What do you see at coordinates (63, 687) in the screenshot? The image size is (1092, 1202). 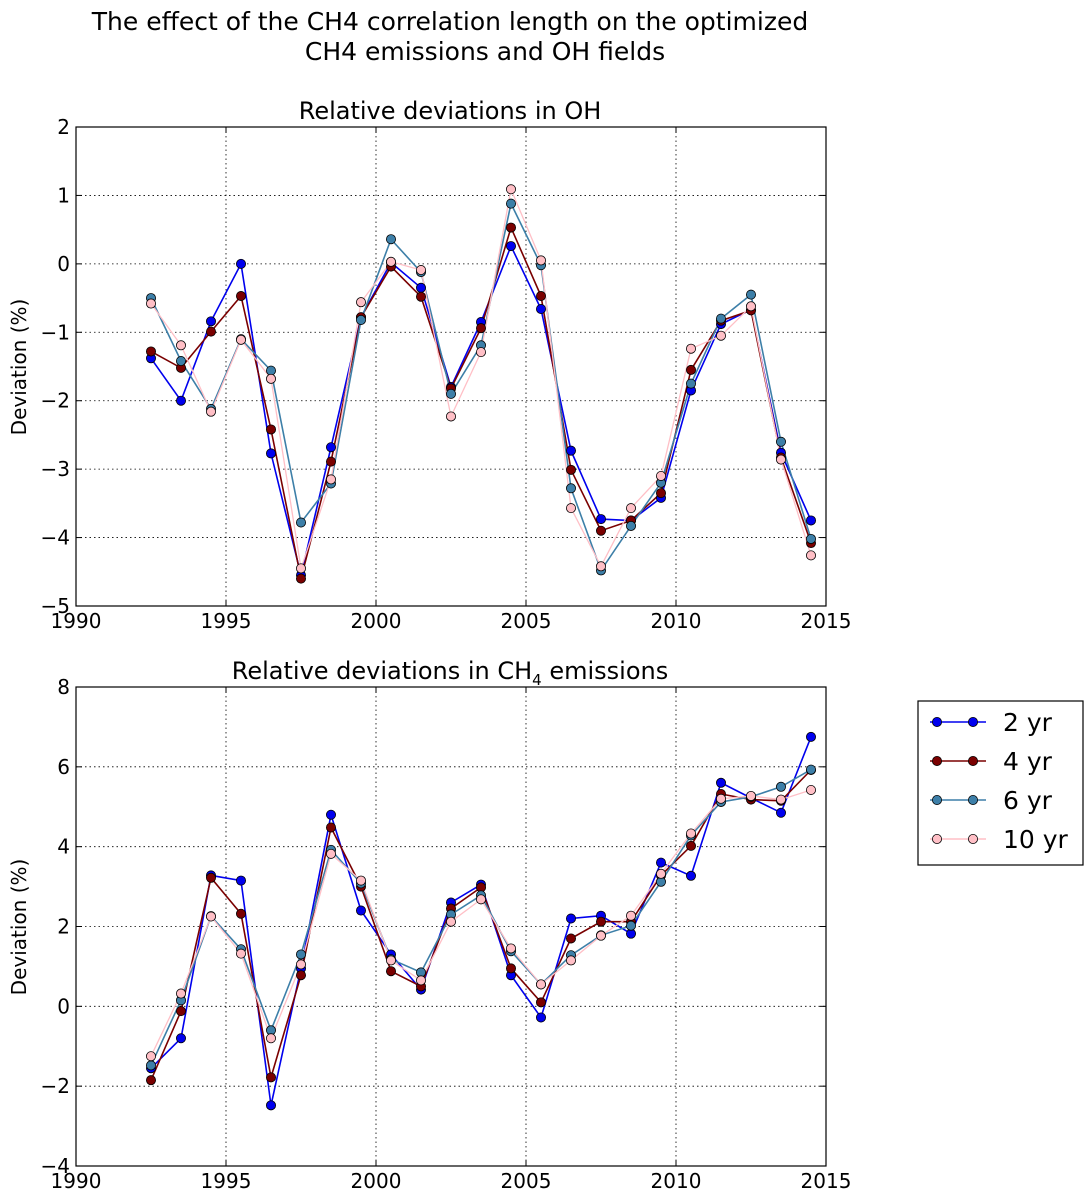 I see `y-tick-label: 8` at bounding box center [63, 687].